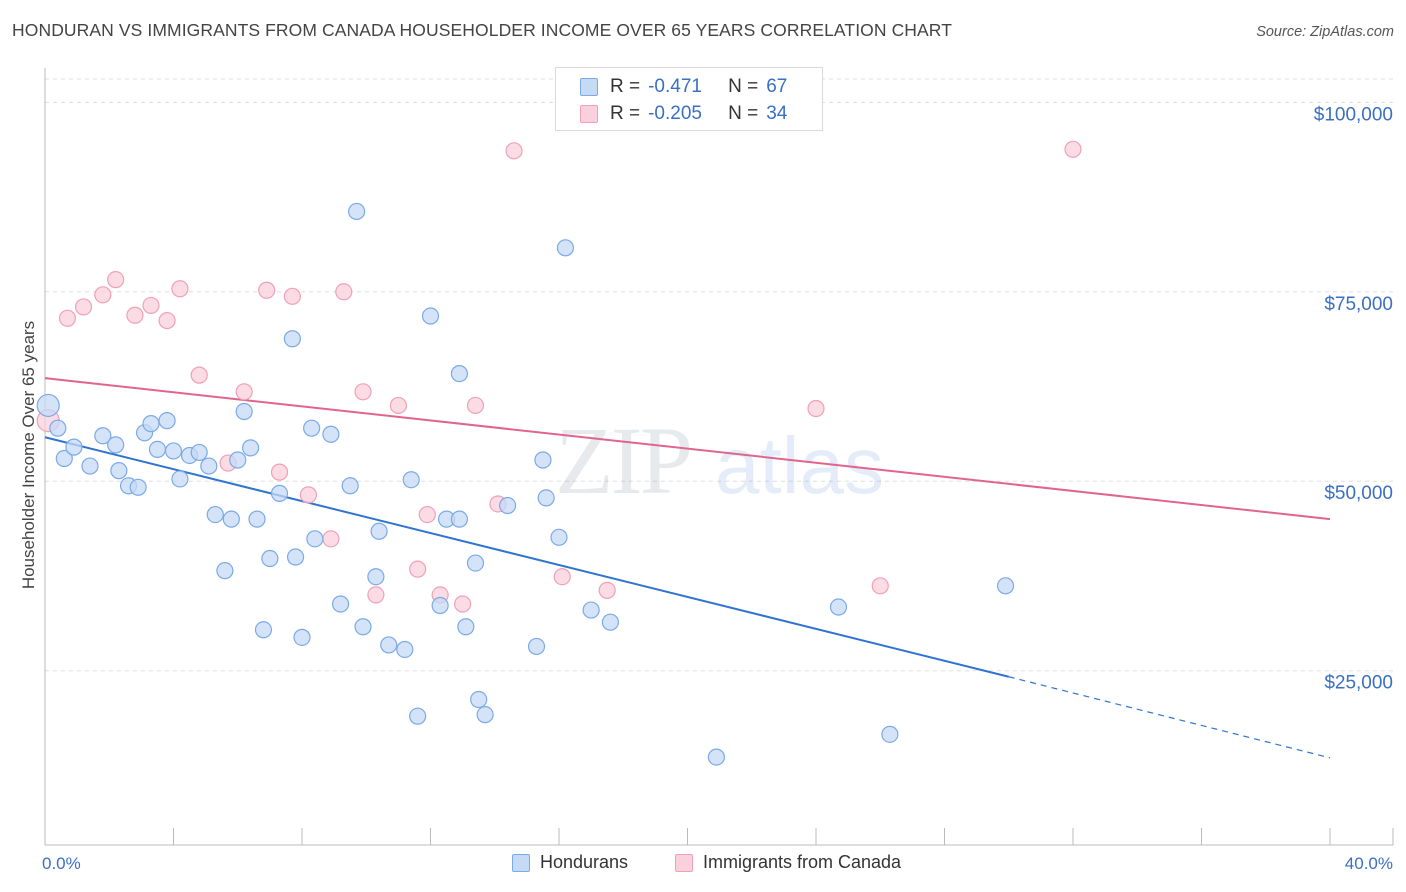  Describe the element at coordinates (743, 113) in the screenshot. I see `legend-n-label: N =` at that location.